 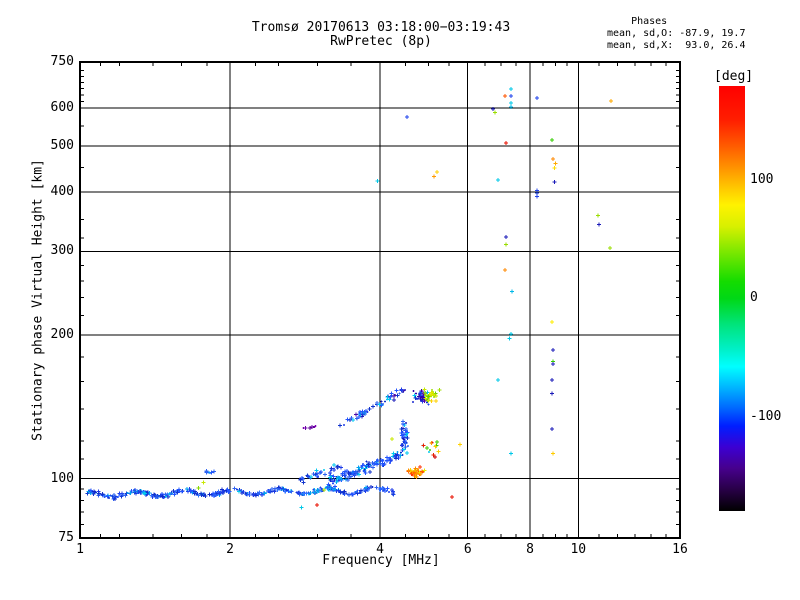 I want to click on colorbar-tick-label: -100, so click(x=766, y=417).